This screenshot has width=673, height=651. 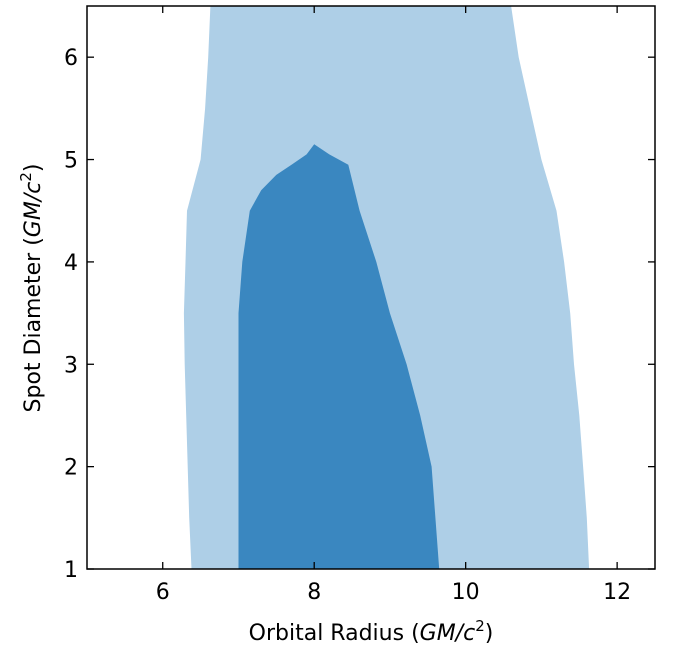 I want to click on x-axis-title: Orbital Radius (GM/c2), so click(x=371, y=631).